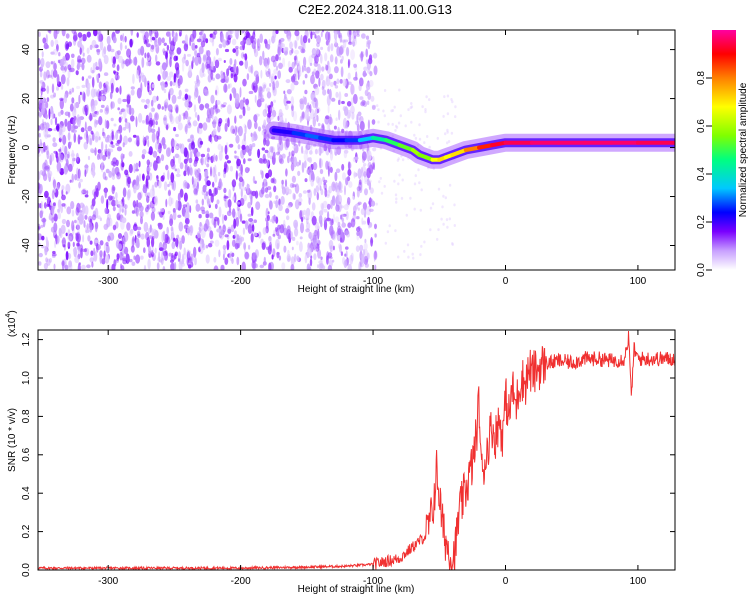 The image size is (750, 600). I want to click on x-tick-label: -200, so click(241, 281).